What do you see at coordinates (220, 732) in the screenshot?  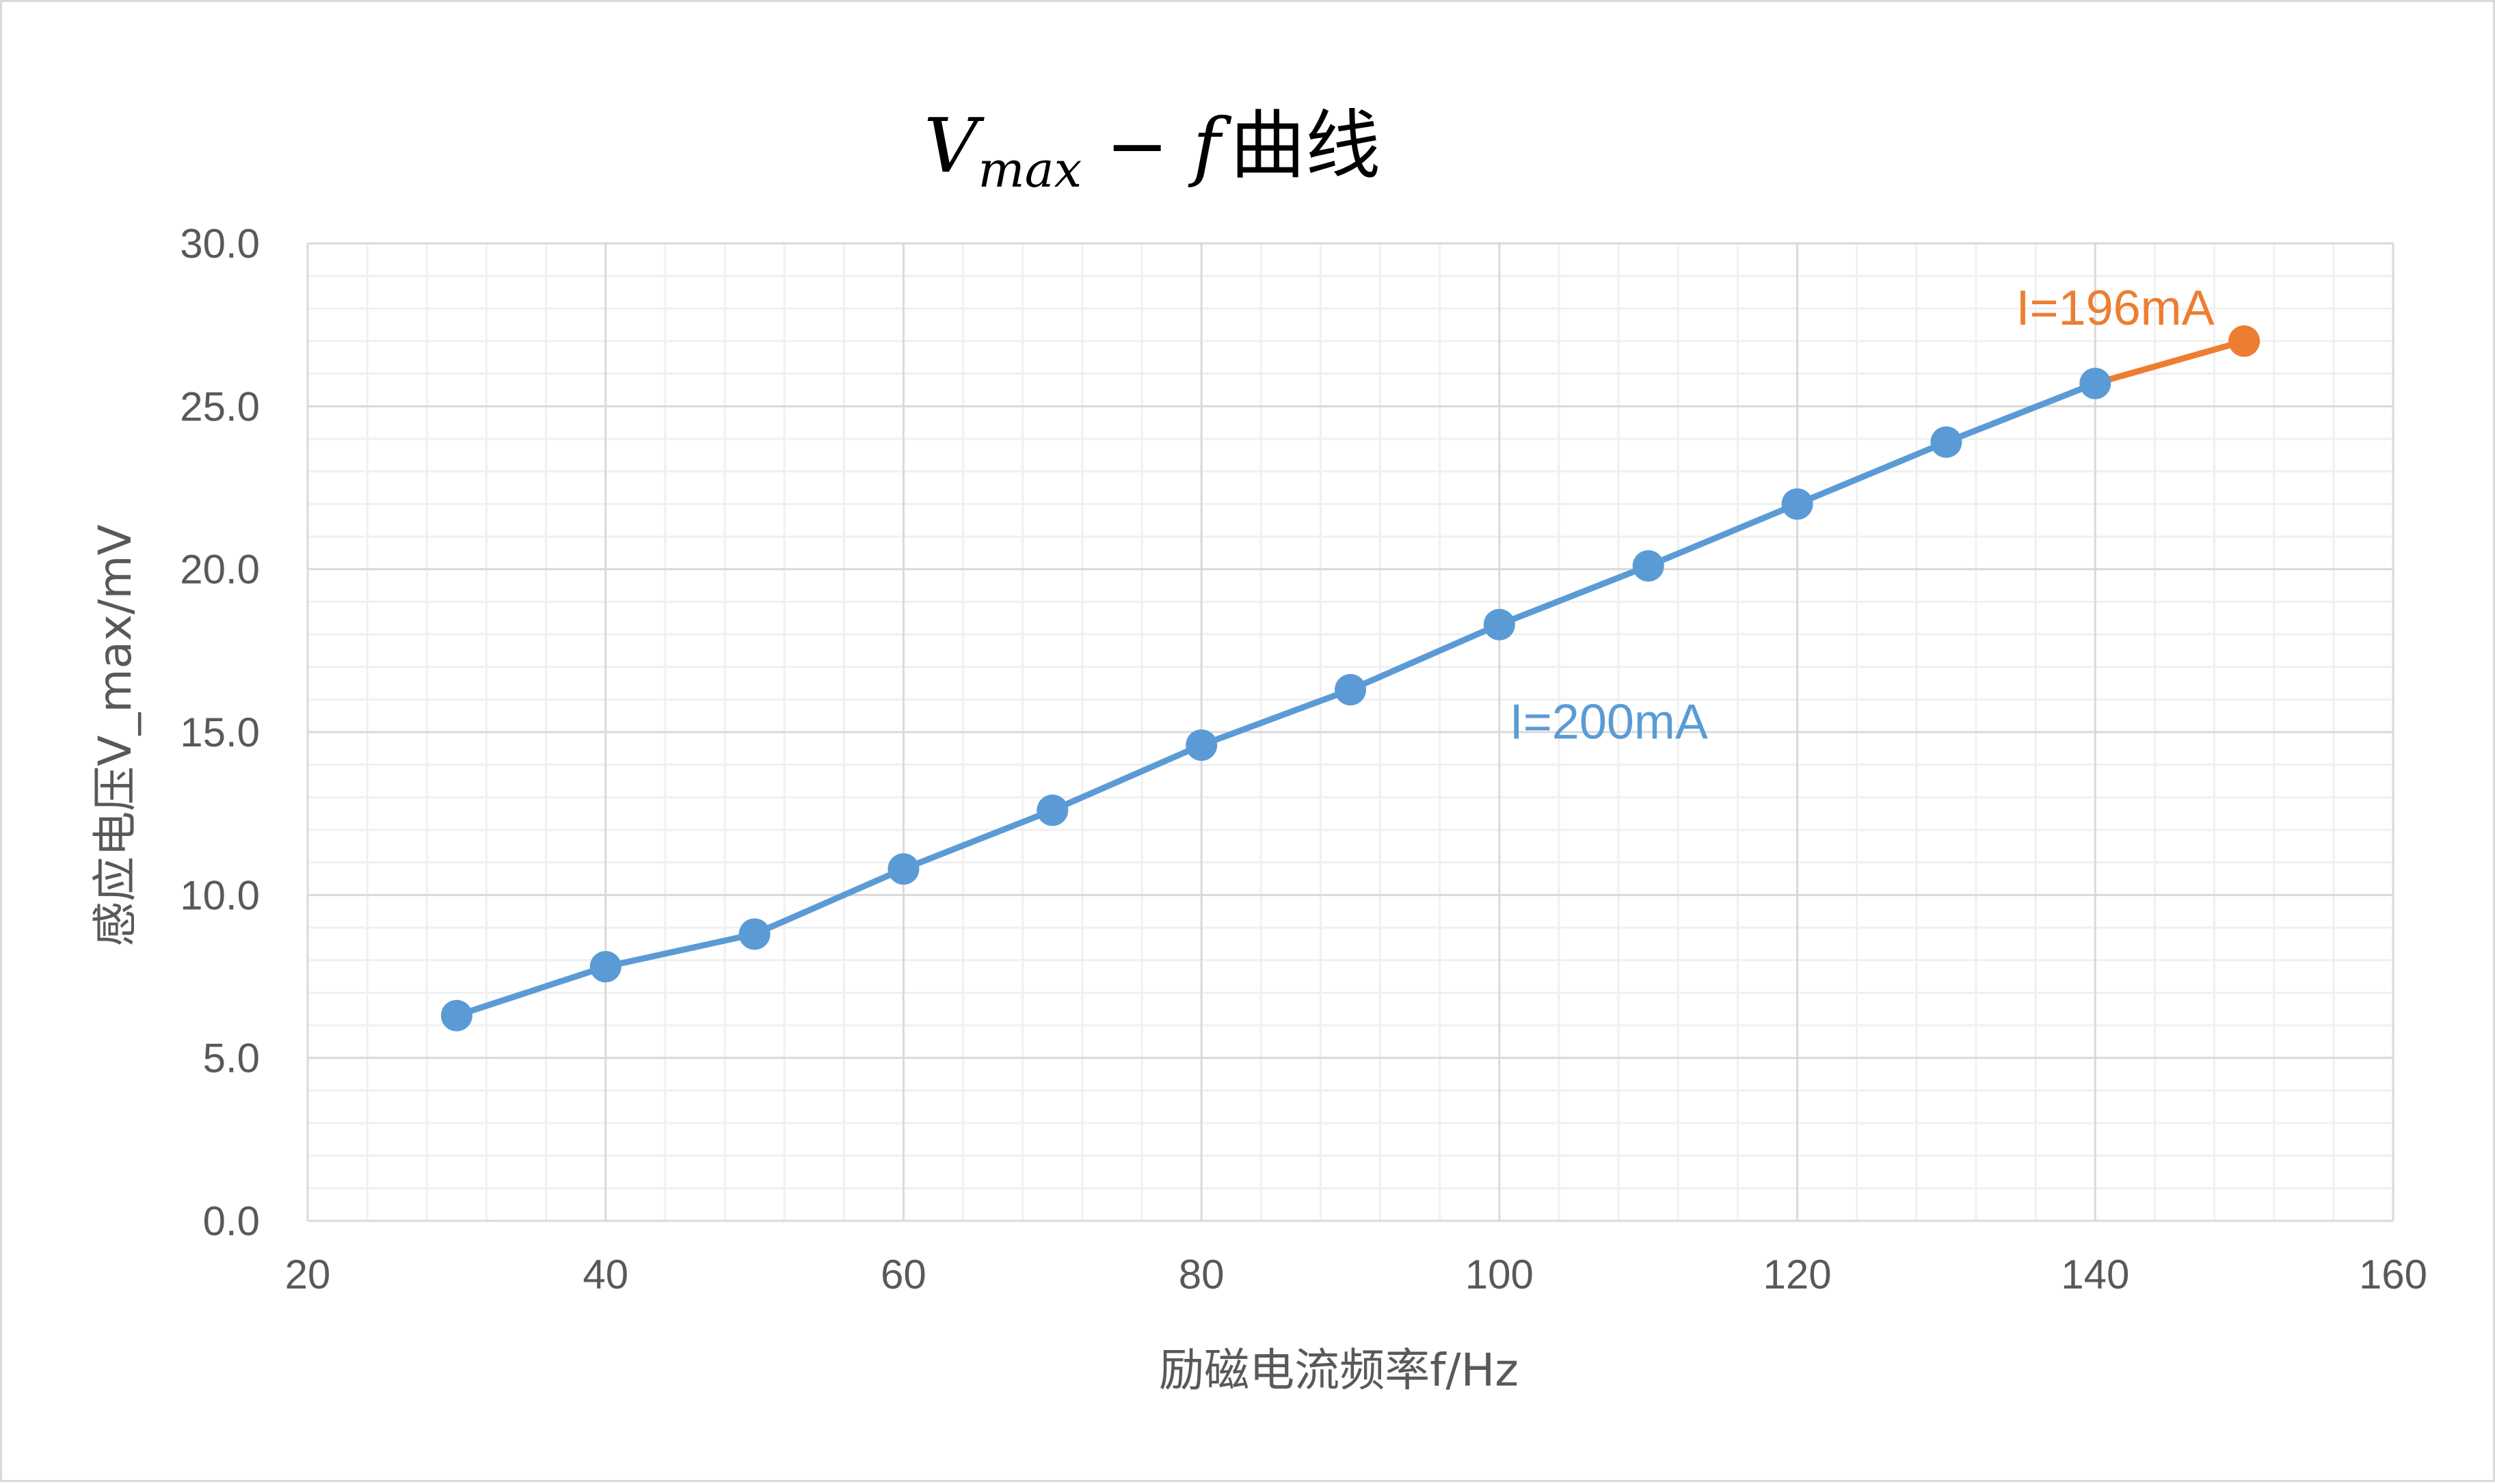 I see `y-tick-label: 15.0` at bounding box center [220, 732].